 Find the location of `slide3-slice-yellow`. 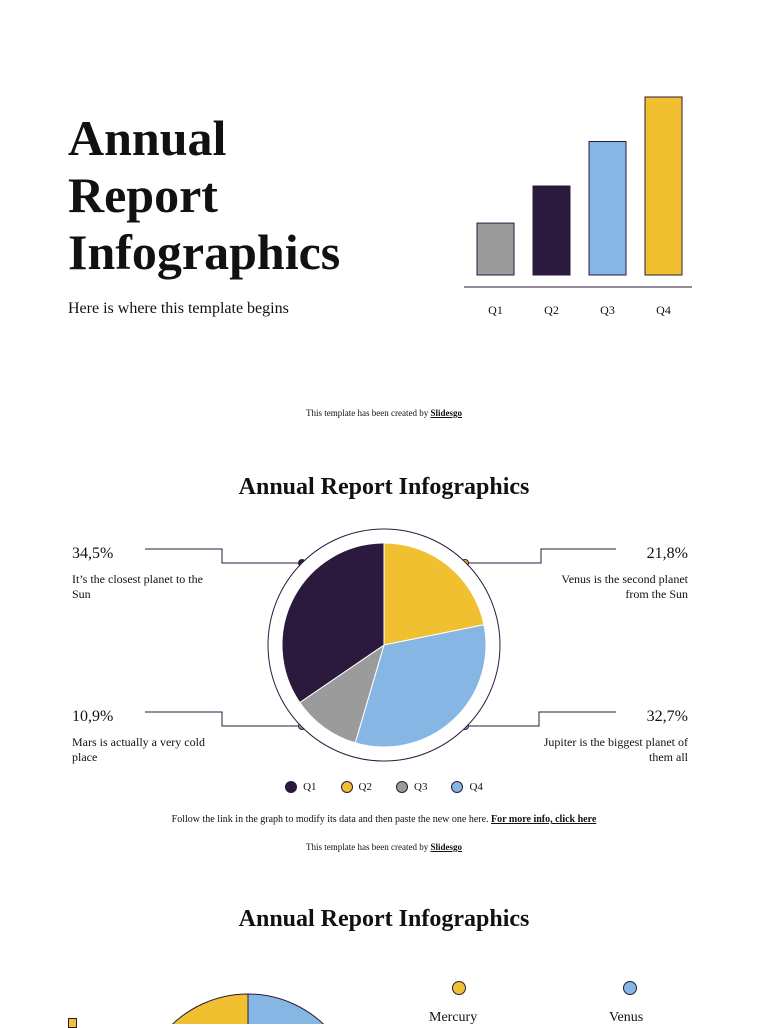

slide3-slice-yellow is located at coordinates (210, 1008).